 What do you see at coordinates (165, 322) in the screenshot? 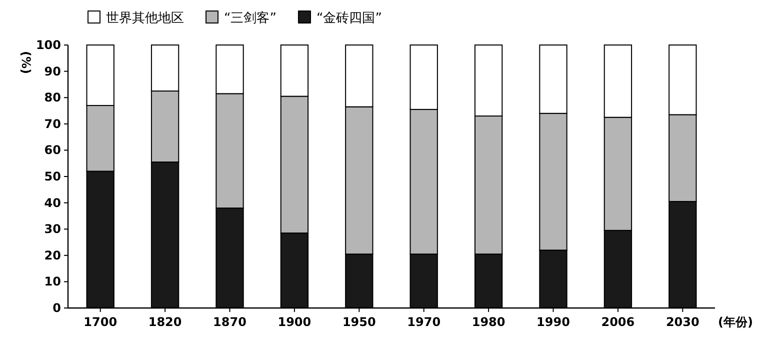
I see `x-tick-label: 1820` at bounding box center [165, 322].